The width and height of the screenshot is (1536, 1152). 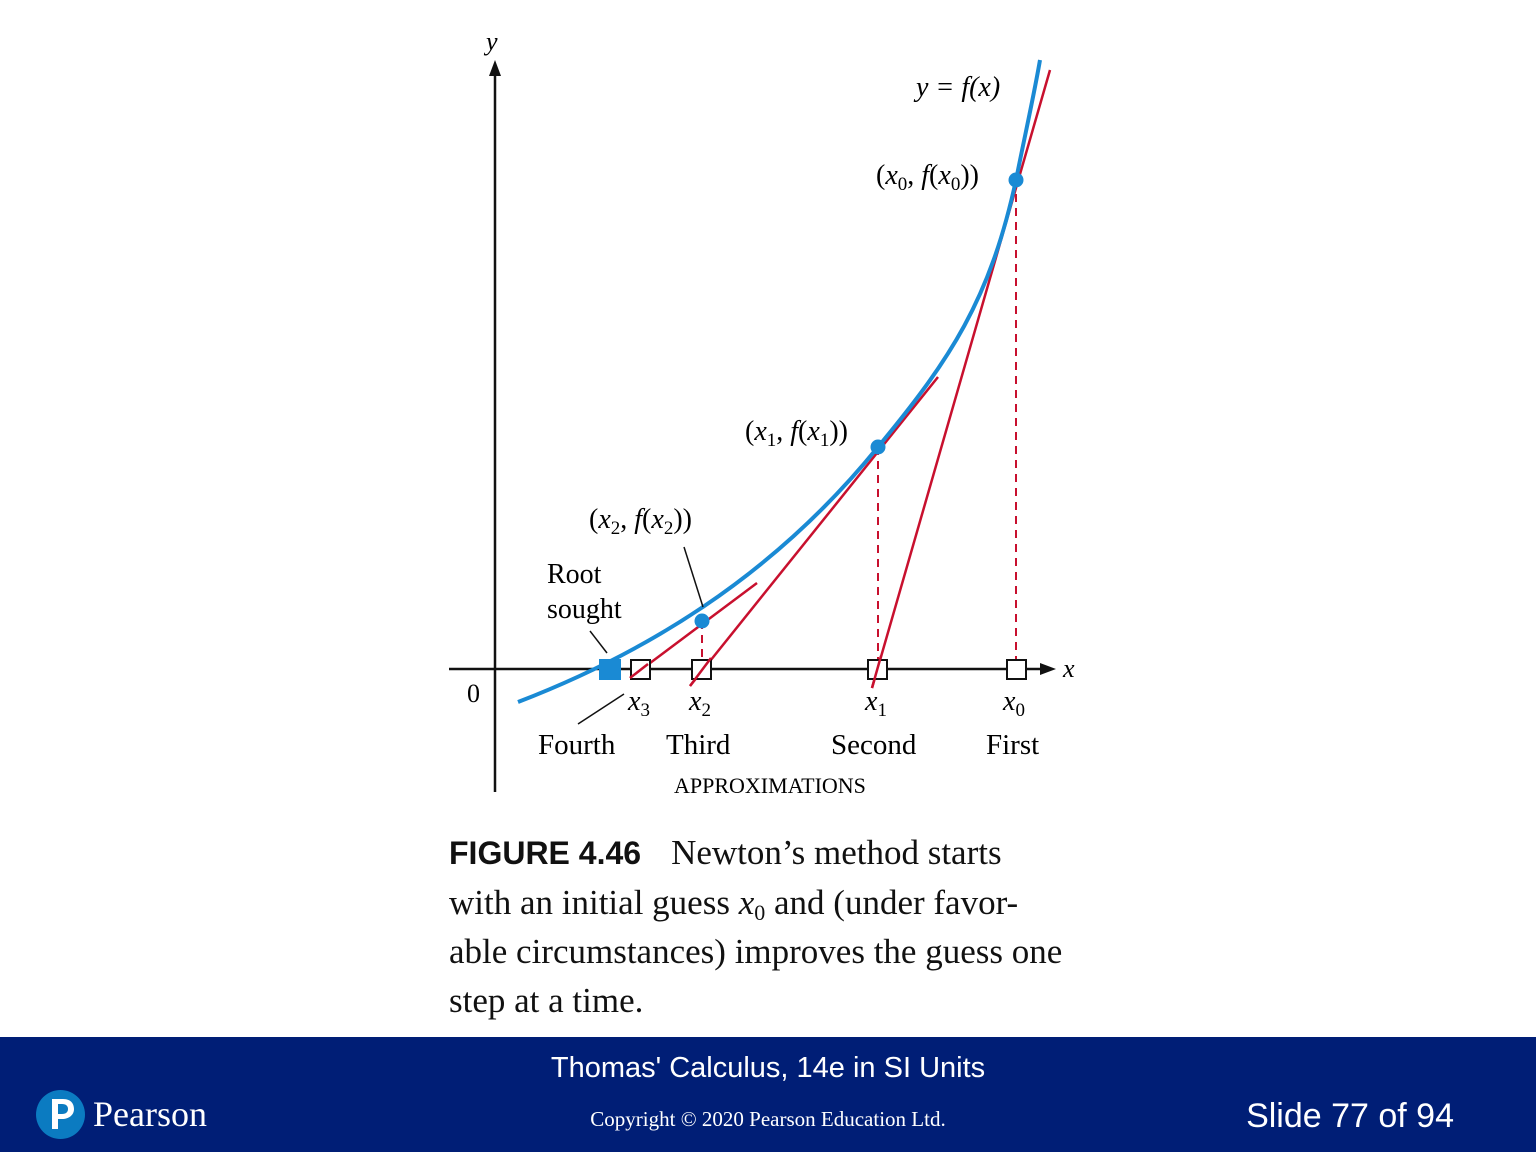 I want to click on root-sought-label-line2: sought, so click(x=584, y=609).